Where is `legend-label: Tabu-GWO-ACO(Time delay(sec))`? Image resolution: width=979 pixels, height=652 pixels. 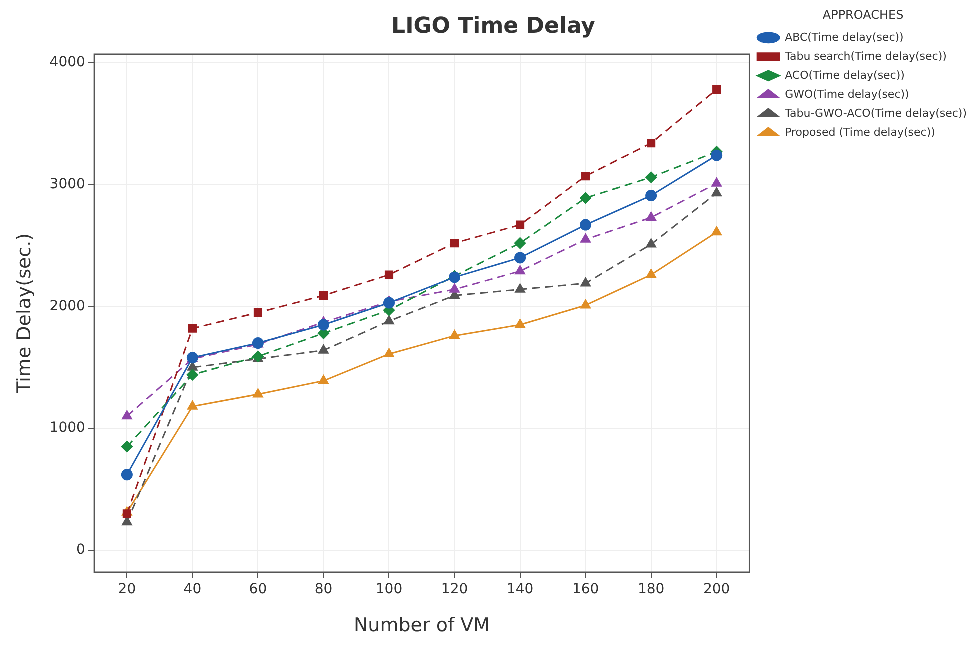 legend-label: Tabu-GWO-ACO(Time delay(sec)) is located at coordinates (876, 113).